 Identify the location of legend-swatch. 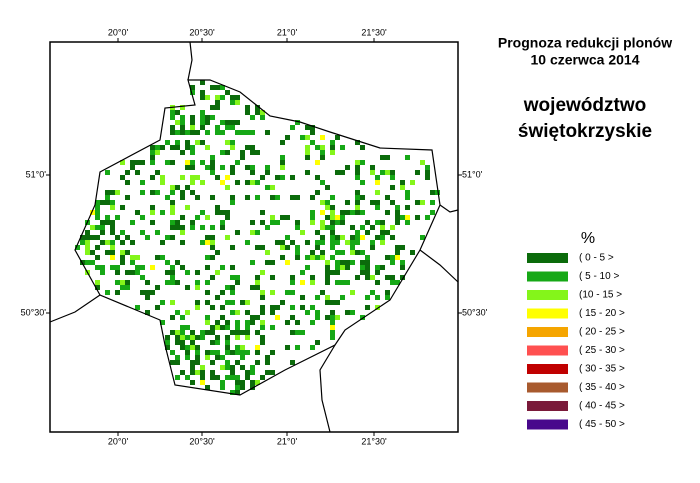
(547, 387).